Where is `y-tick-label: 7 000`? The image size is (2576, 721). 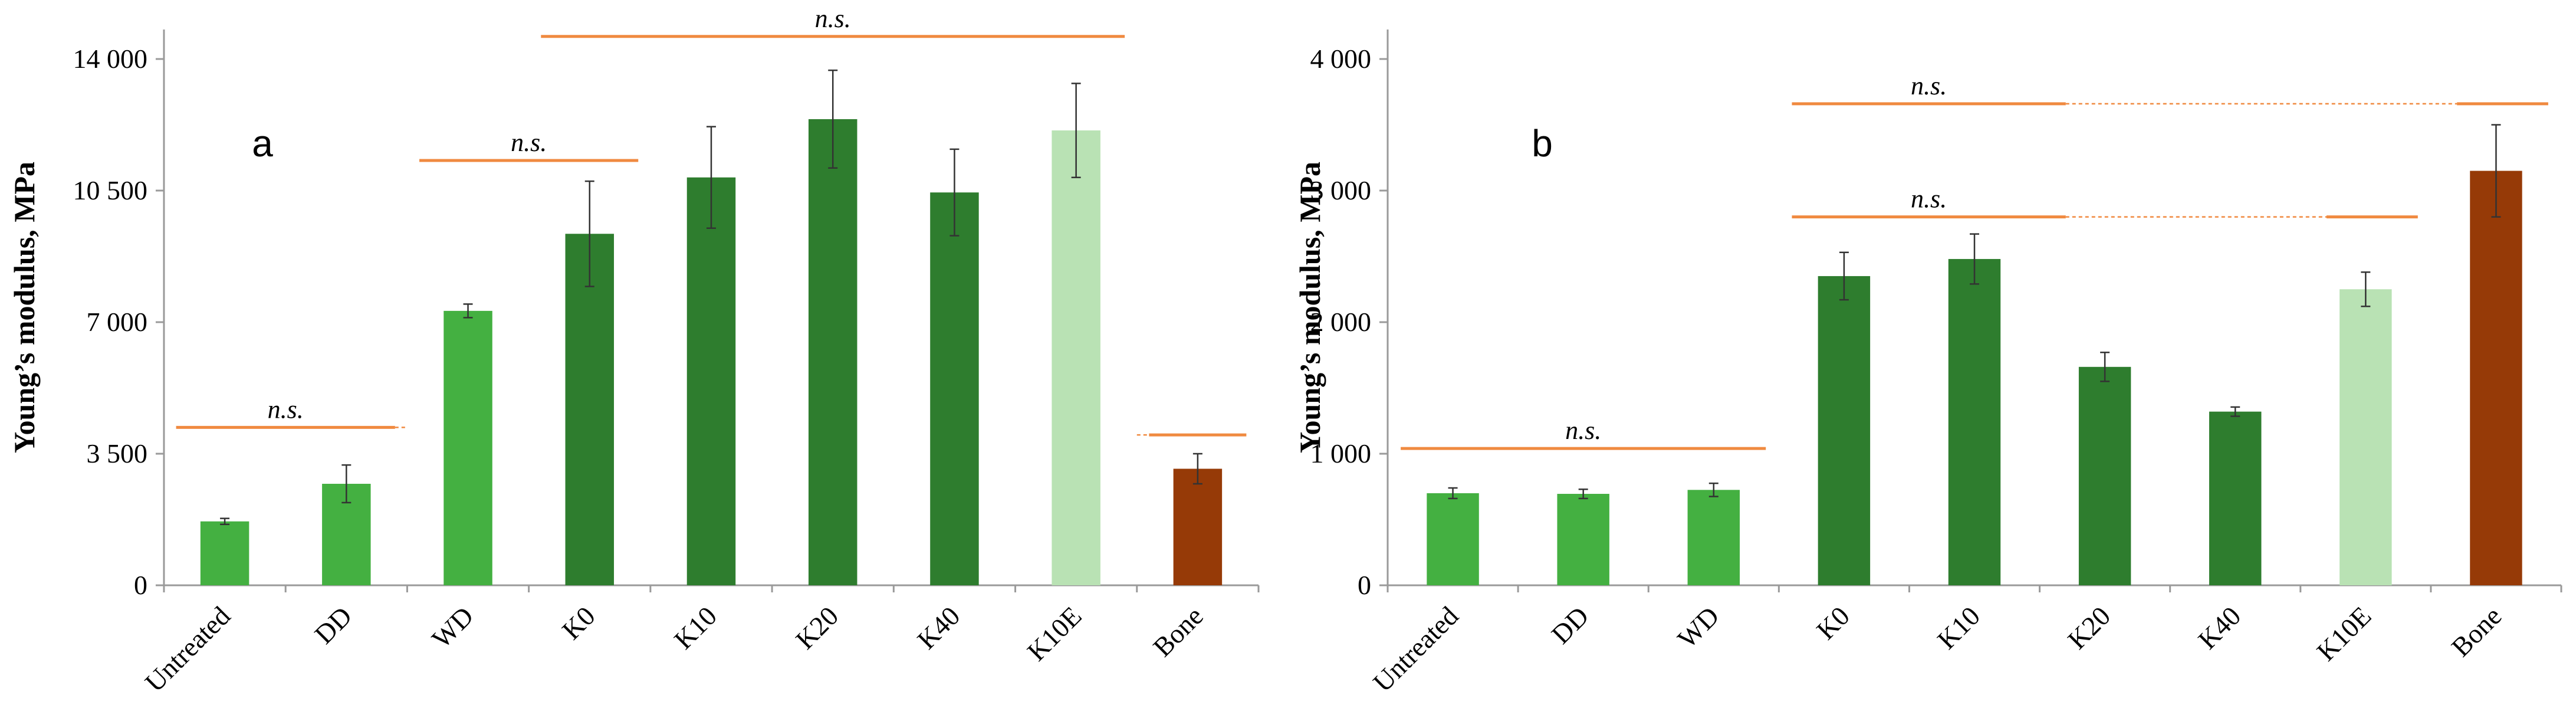 y-tick-label: 7 000 is located at coordinates (117, 322).